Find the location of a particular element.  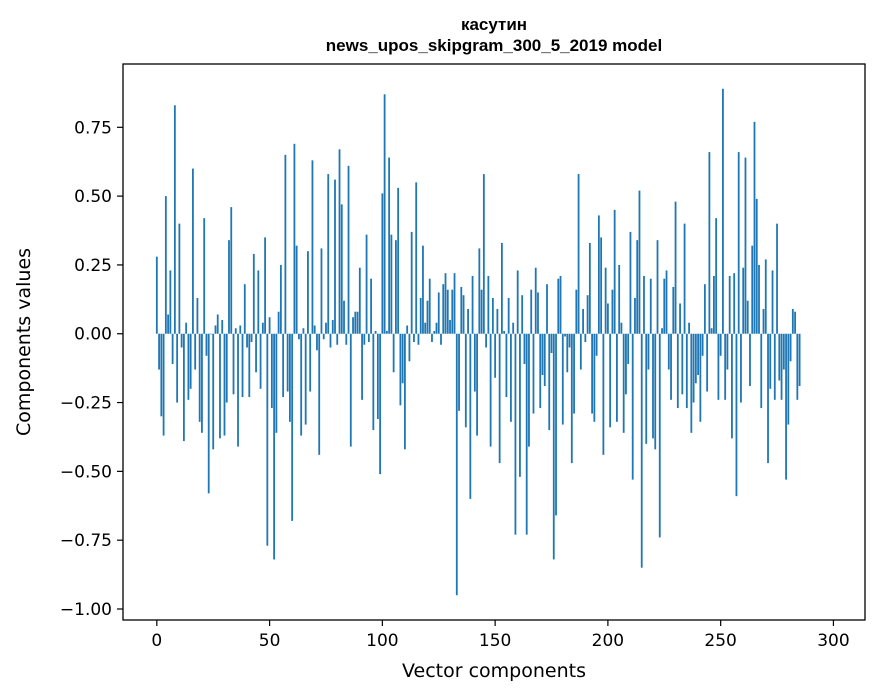

x-axis-label: Vector components is located at coordinates (494, 671).